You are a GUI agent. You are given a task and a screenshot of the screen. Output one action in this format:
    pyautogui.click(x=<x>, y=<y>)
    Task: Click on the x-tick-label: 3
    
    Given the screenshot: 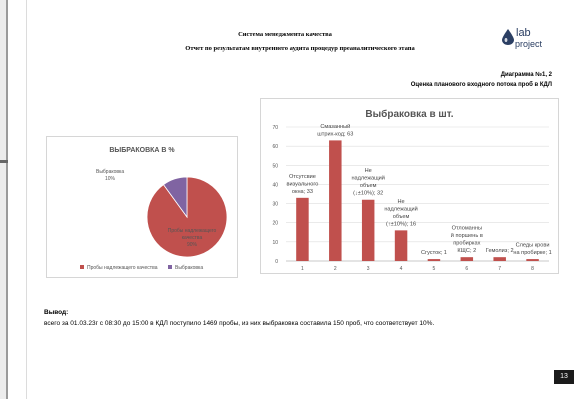 What is the action you would take?
    pyautogui.click(x=368, y=269)
    